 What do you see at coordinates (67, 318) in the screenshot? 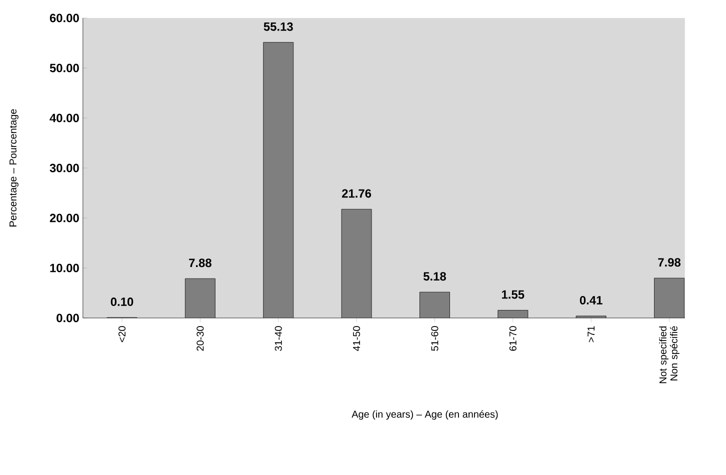
I see `y-tick-label: 0.00` at bounding box center [67, 318].